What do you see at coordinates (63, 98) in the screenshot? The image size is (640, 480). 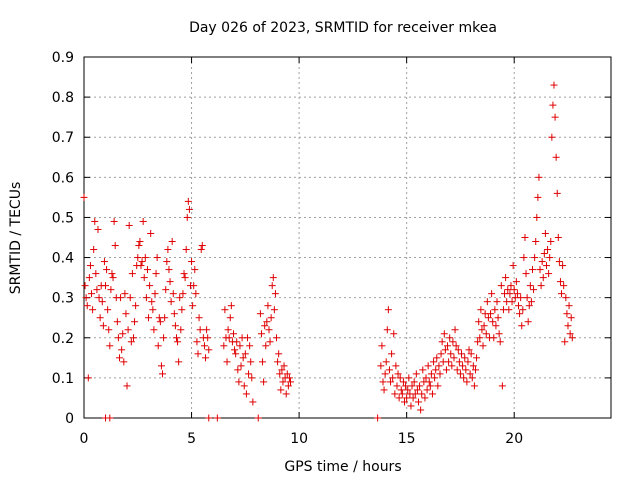 I see `y-tick-label: 0.8` at bounding box center [63, 98].